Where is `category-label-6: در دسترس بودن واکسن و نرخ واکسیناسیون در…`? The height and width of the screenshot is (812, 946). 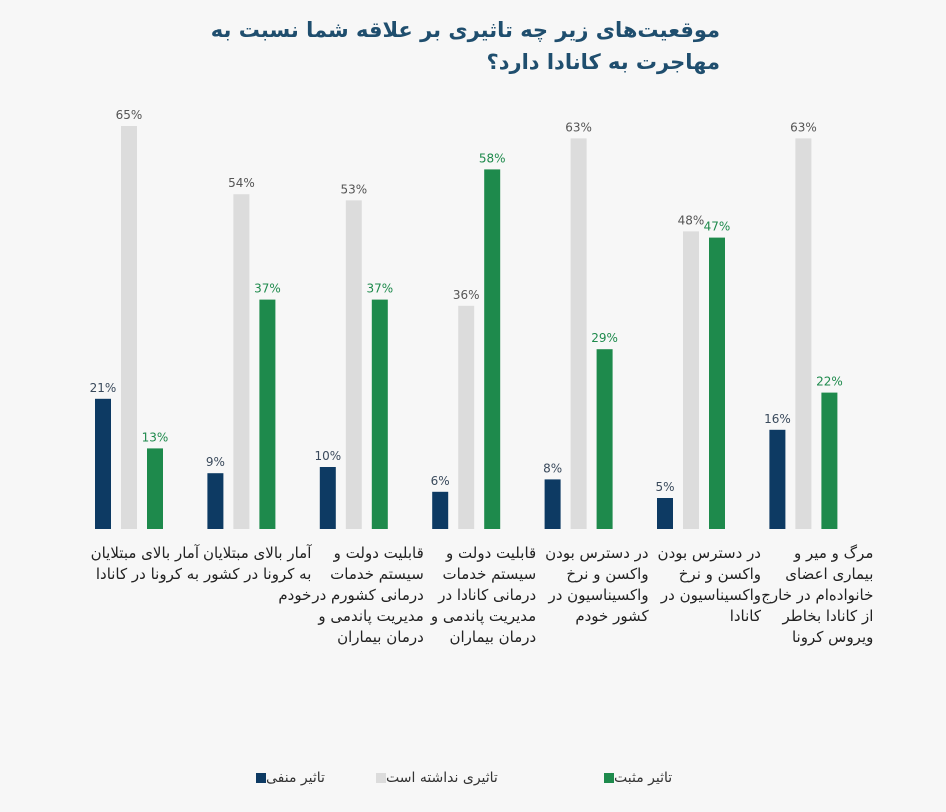
category-label-6: در دسترس بودن واکسن و نرخ واکسیناسیون در… is located at coordinates (709, 584).